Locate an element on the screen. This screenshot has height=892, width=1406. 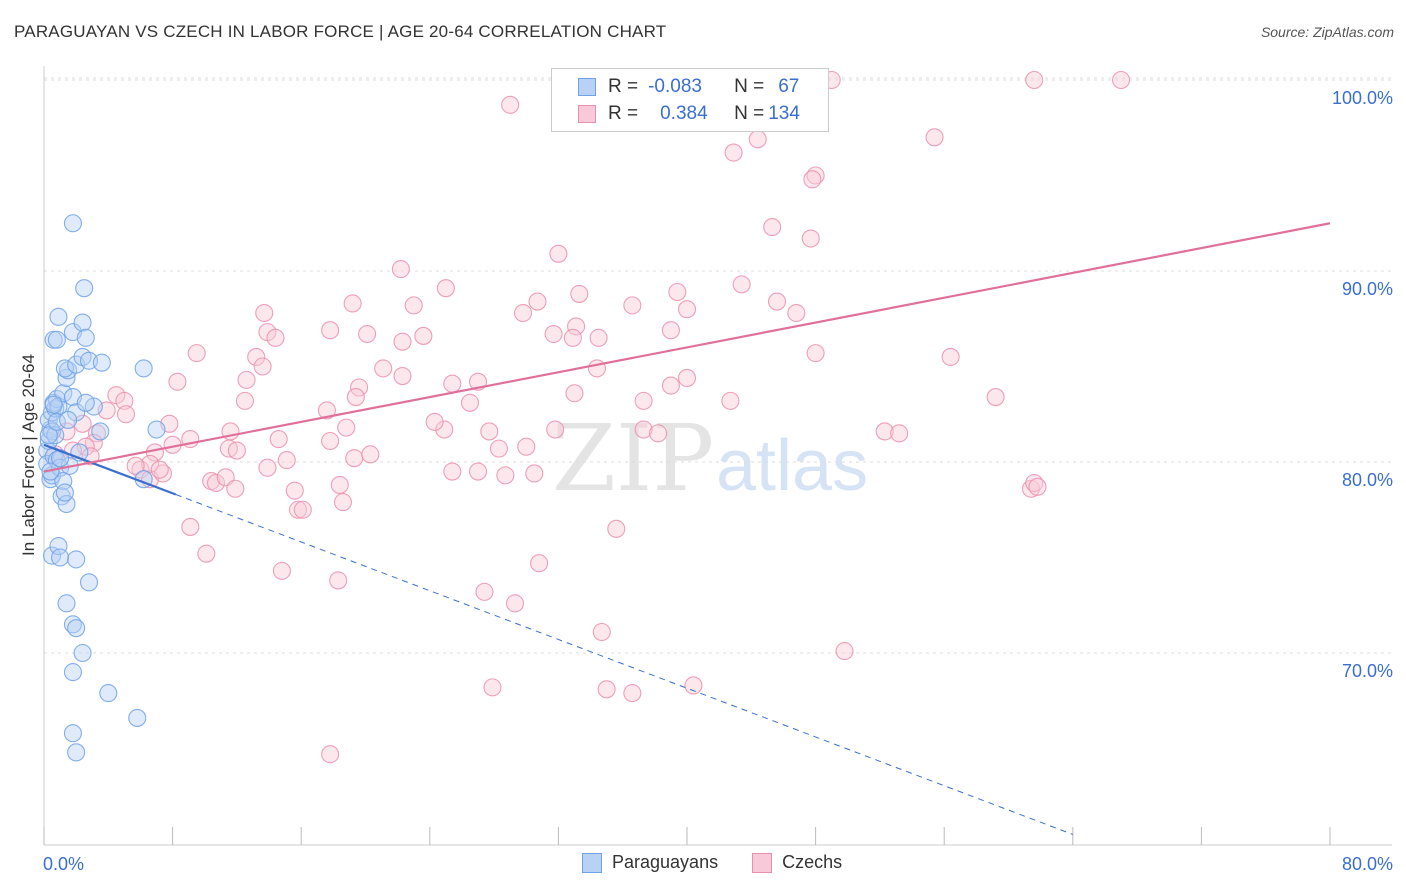
y-axis-label: In Labor Force | Age 20-64 is located at coordinates (28, 455).